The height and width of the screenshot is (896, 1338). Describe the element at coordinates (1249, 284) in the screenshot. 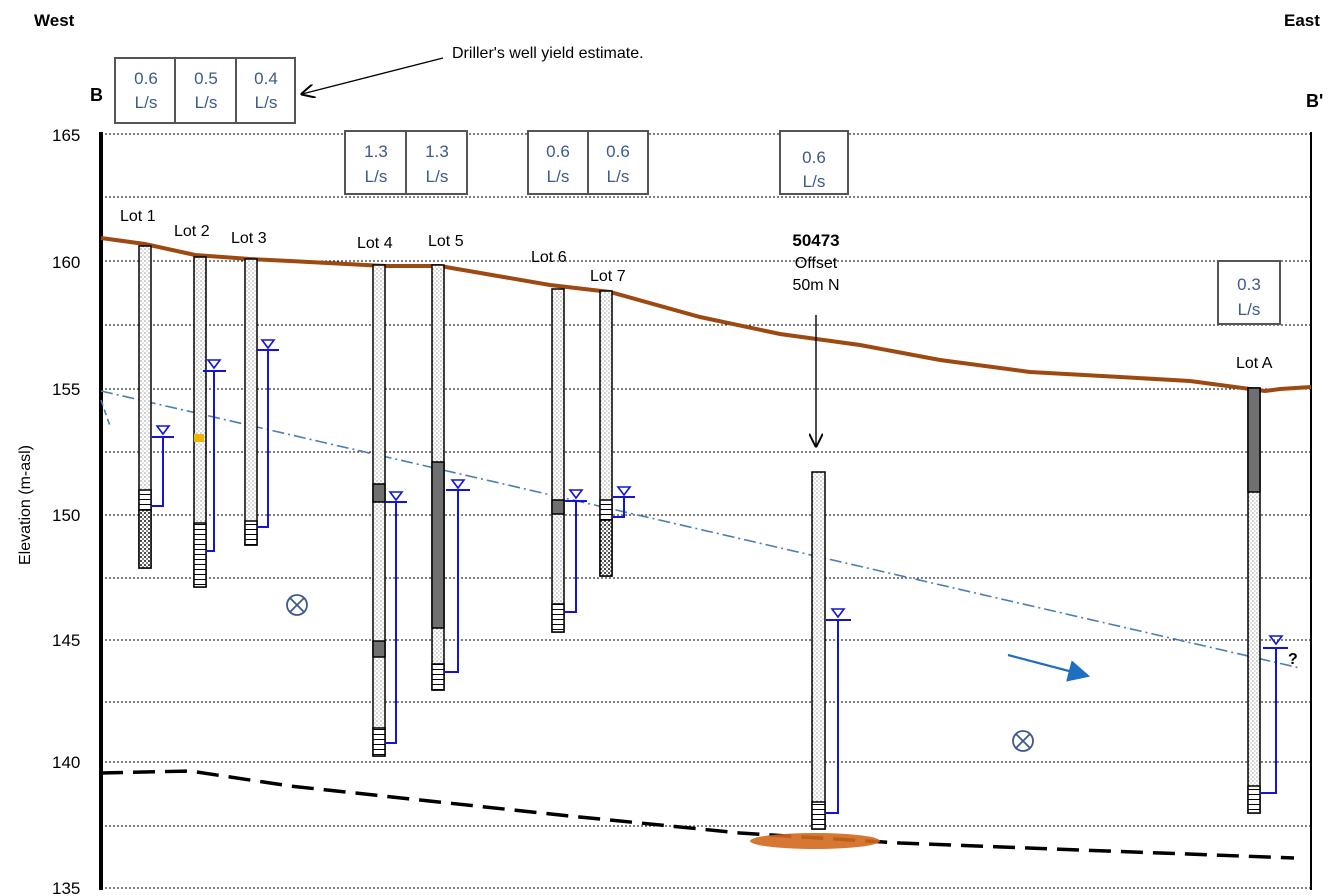

I see `yield-value-lotA: 0.3` at that location.